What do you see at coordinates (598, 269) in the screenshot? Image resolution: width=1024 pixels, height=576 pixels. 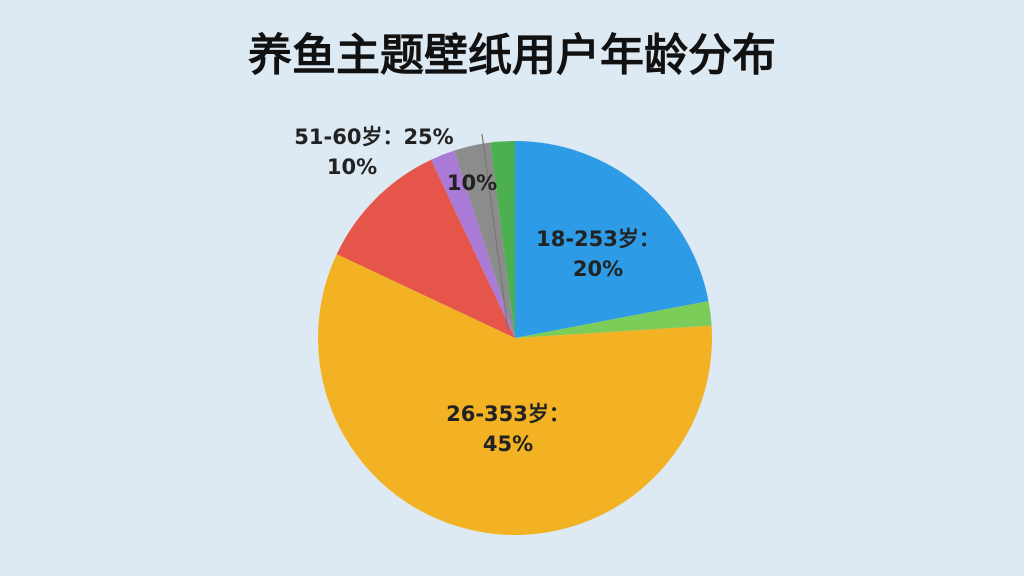 I see `annotation: 20%` at bounding box center [598, 269].